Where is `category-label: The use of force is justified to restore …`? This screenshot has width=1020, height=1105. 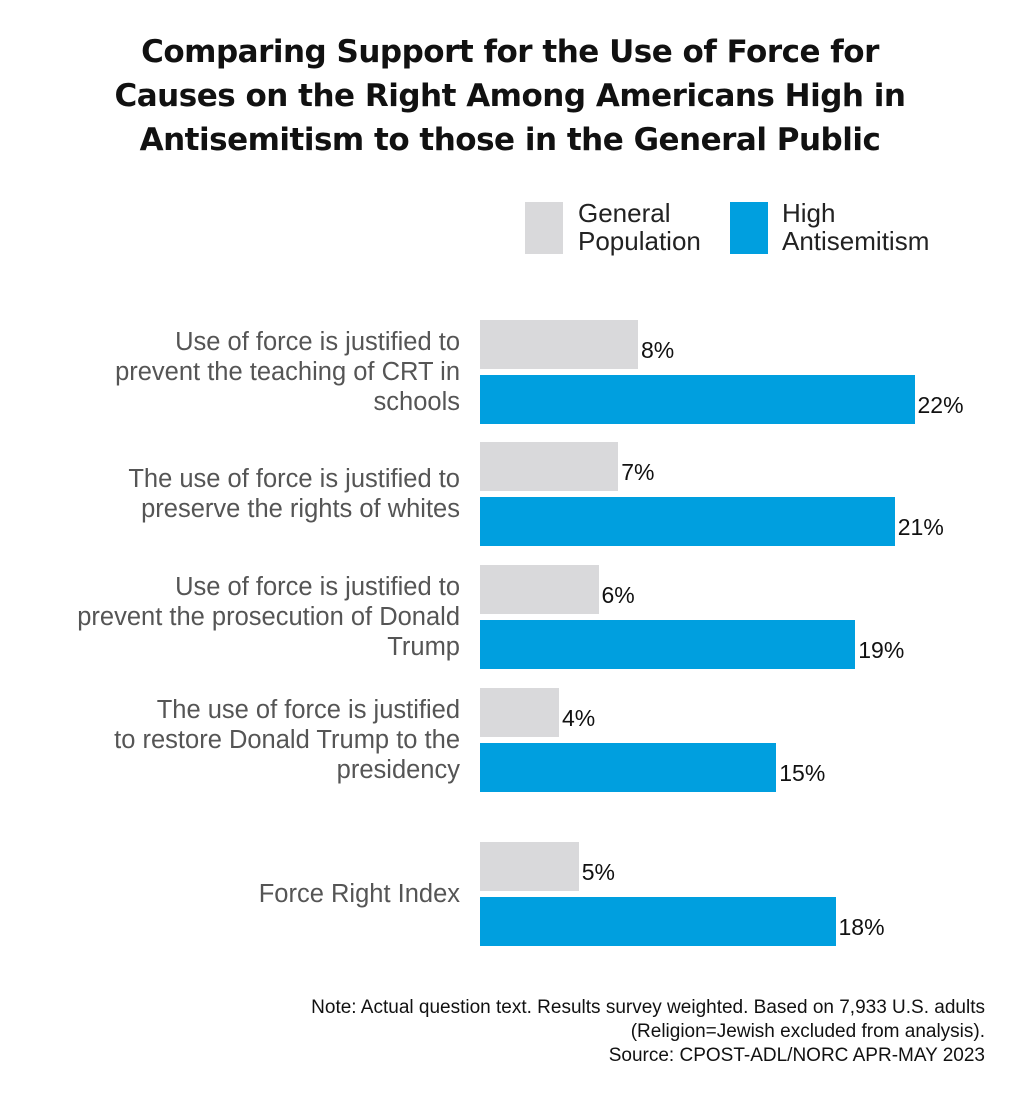
category-label: The use of force is justified to restore … is located at coordinates (240, 740).